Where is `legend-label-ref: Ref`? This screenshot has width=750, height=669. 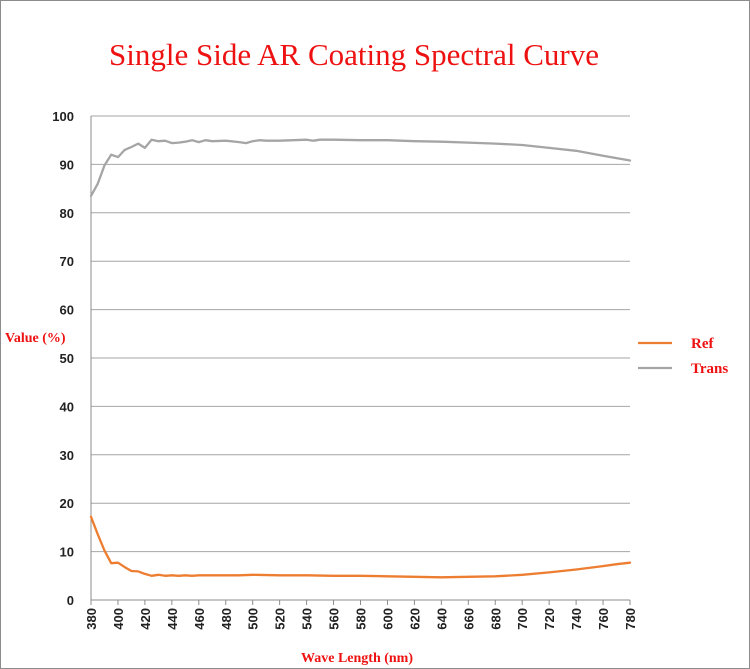
legend-label-ref: Ref is located at coordinates (702, 344).